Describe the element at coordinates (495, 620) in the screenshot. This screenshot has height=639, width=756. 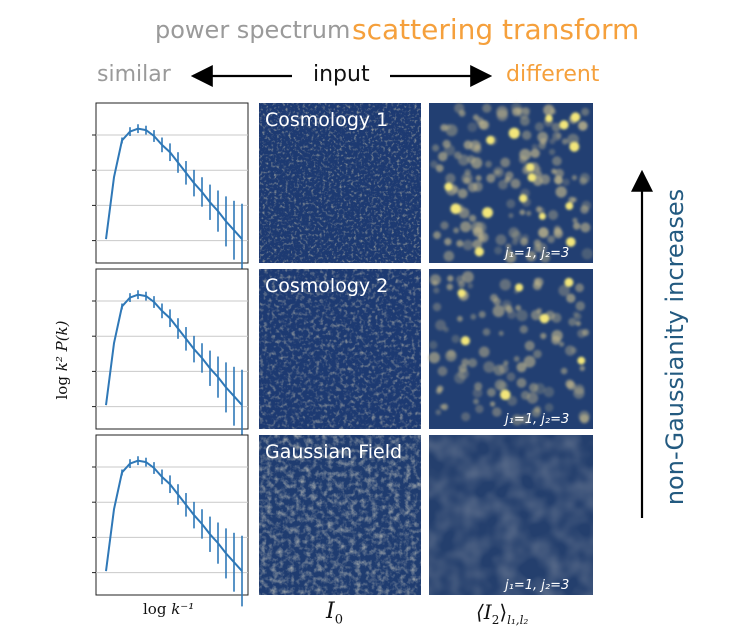
I see `scatter-column-sub: 2` at that location.